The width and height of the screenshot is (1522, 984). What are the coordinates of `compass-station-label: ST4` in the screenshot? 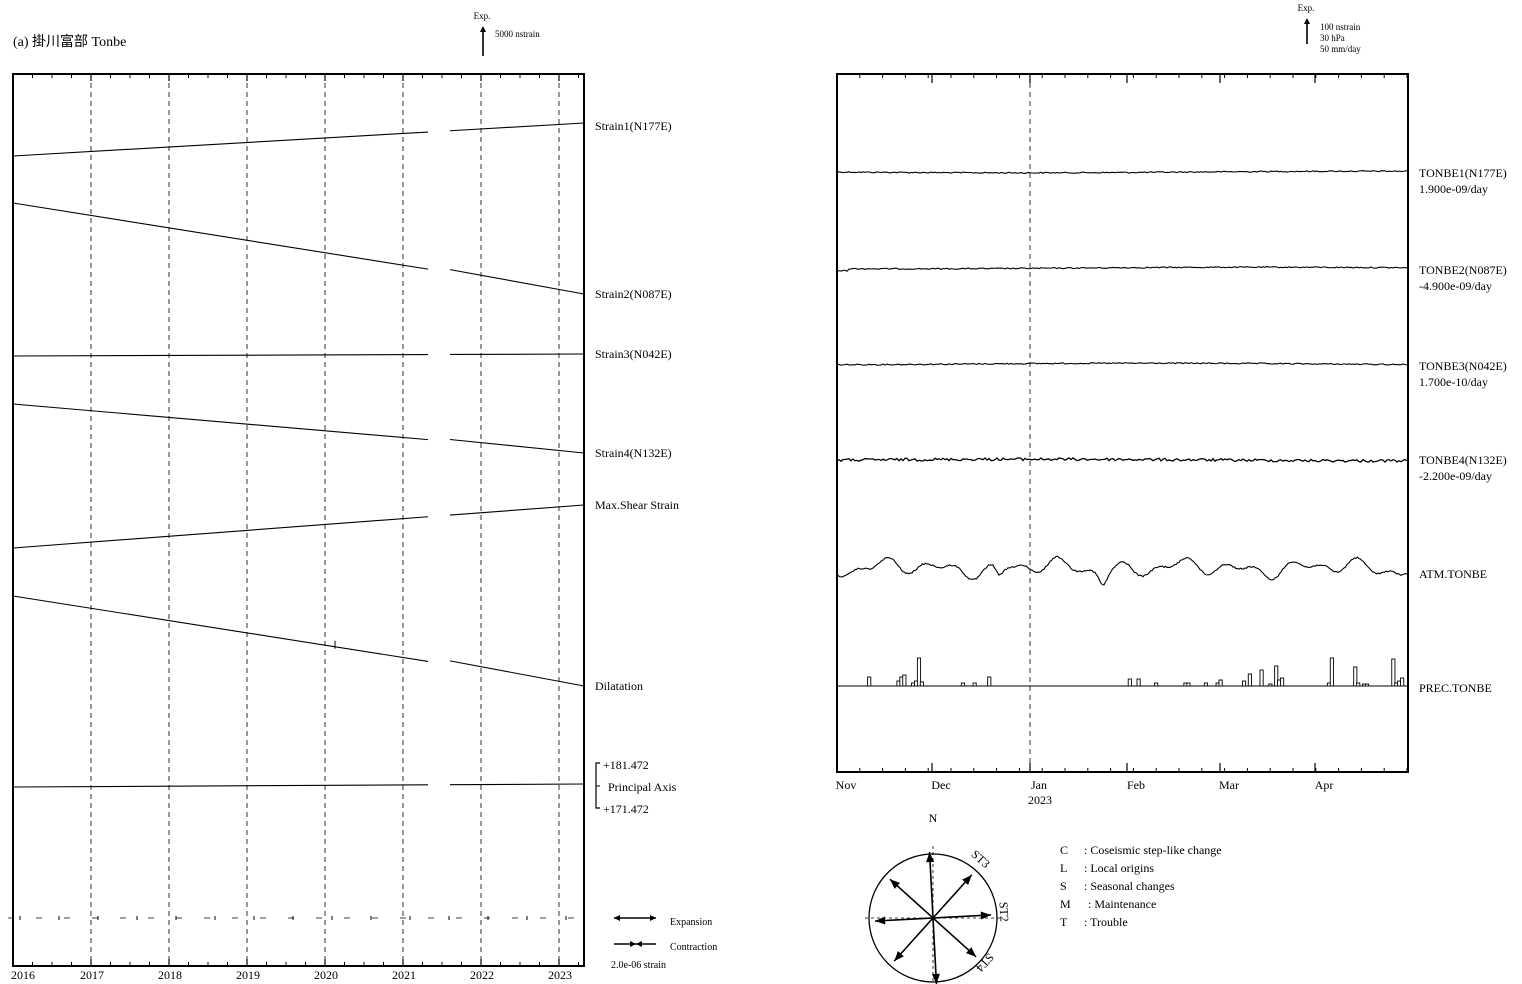 It's located at (985, 963).